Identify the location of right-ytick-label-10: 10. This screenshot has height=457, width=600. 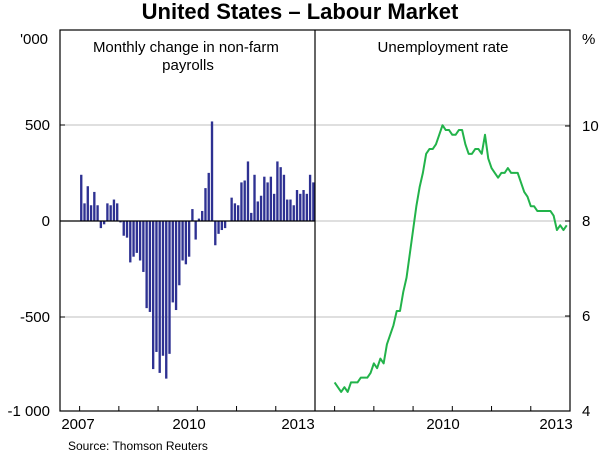
(590, 126).